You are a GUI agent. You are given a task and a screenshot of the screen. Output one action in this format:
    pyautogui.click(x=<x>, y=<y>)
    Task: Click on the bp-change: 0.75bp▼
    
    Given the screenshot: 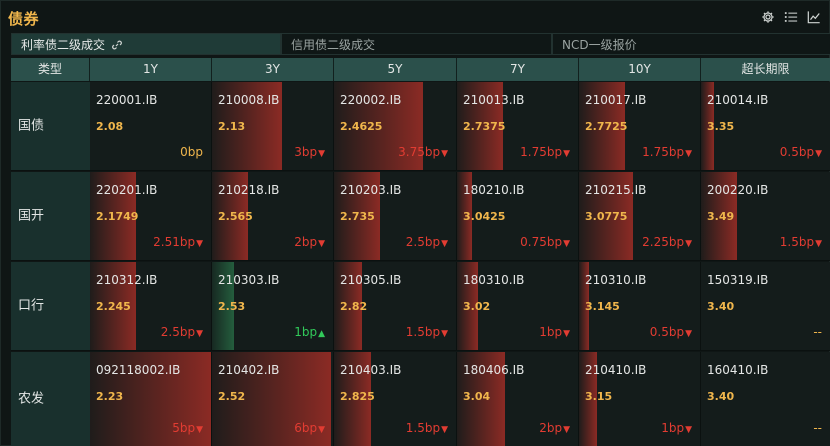 What is the action you would take?
    pyautogui.click(x=545, y=242)
    